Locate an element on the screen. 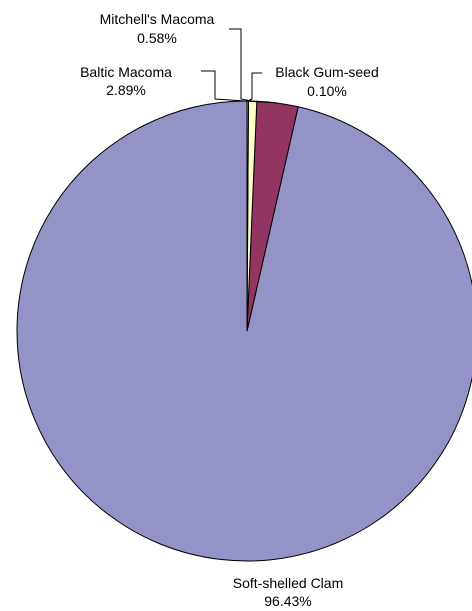  slice-label-mitchells-macoma: Mitchell's Macoma is located at coordinates (157, 19).